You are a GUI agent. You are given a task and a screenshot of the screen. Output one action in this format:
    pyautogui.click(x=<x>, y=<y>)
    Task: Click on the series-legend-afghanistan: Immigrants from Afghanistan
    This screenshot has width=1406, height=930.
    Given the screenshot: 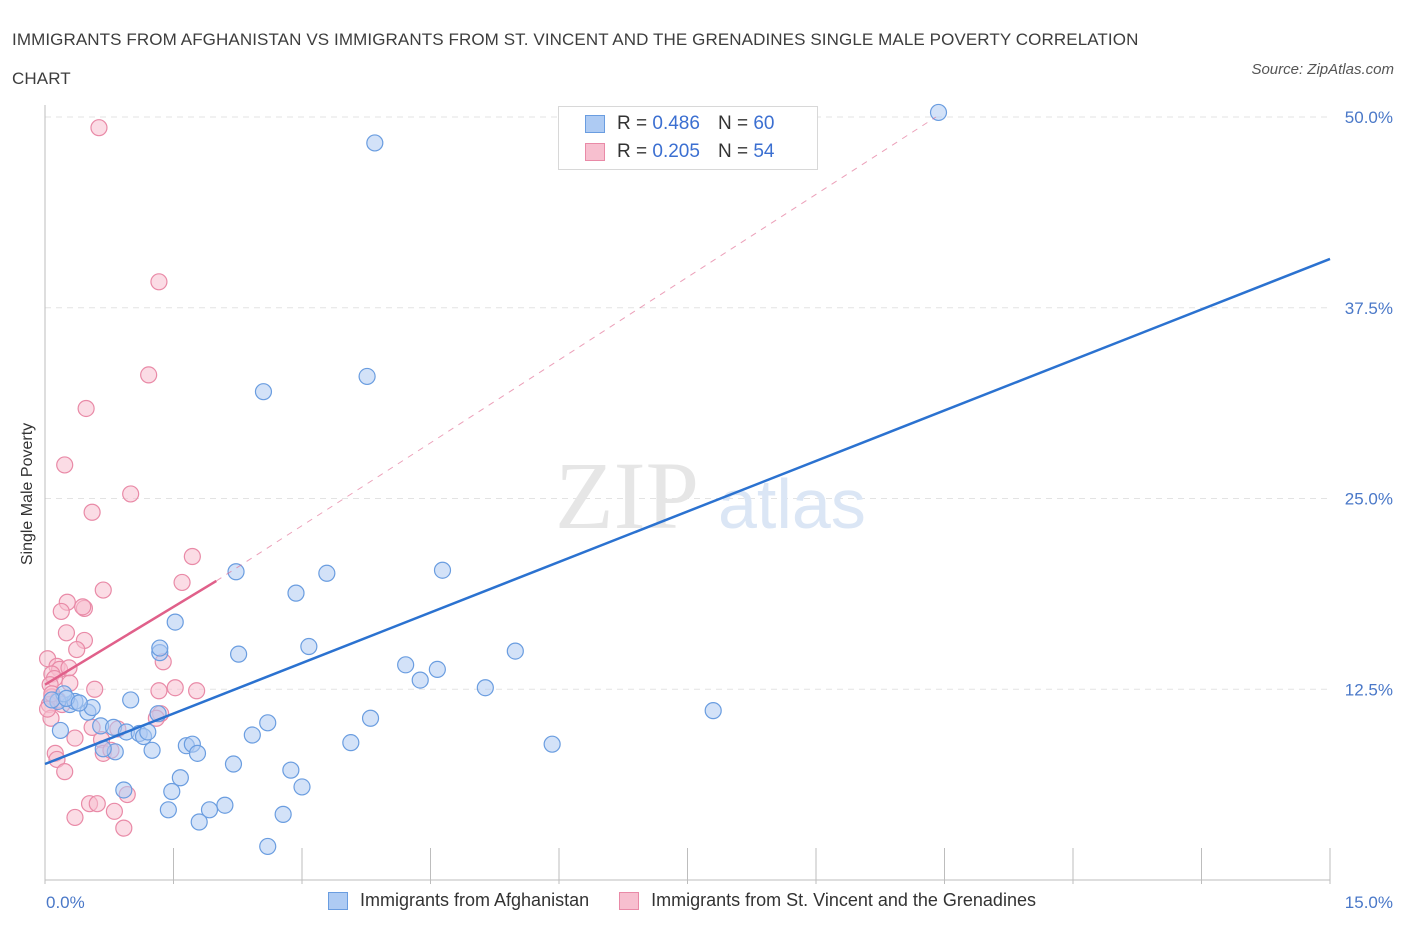 What is the action you would take?
    pyautogui.click(x=458, y=900)
    